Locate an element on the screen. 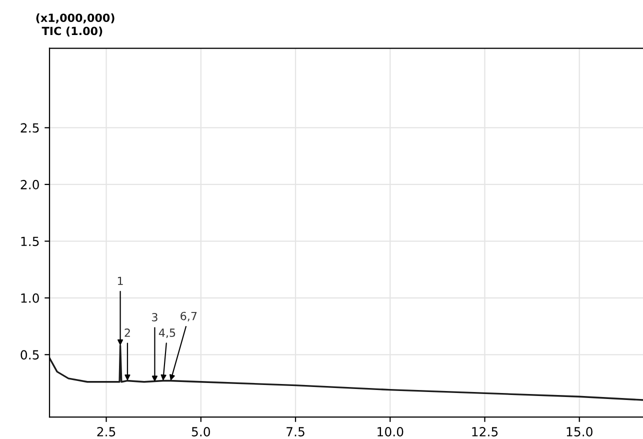 Image resolution: width=643 pixels, height=439 pixels. x-tick-label: 12.5 is located at coordinates (485, 431).